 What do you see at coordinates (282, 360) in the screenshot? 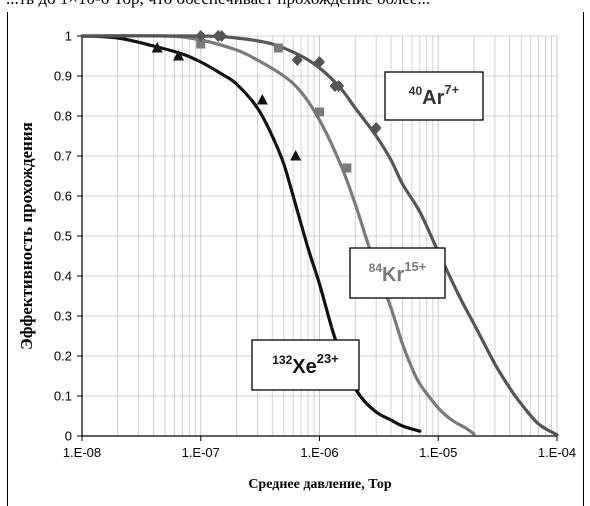
I see `series-label-xe-mass: 132` at bounding box center [282, 360].